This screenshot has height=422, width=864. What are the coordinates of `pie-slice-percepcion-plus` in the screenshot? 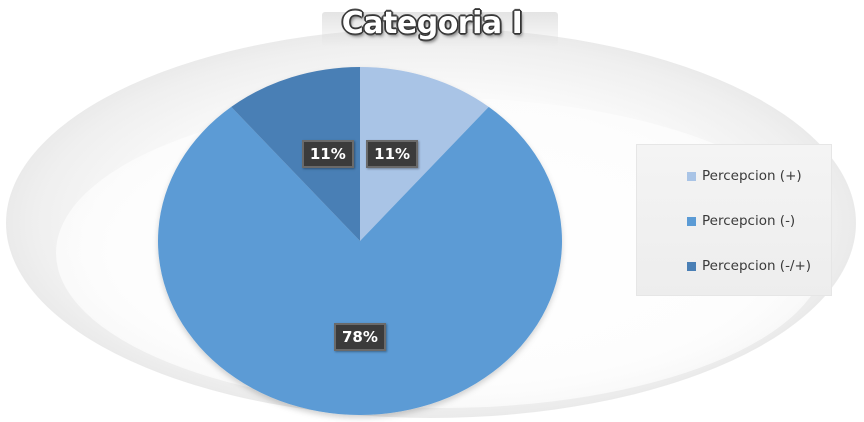 It's located at (424, 154).